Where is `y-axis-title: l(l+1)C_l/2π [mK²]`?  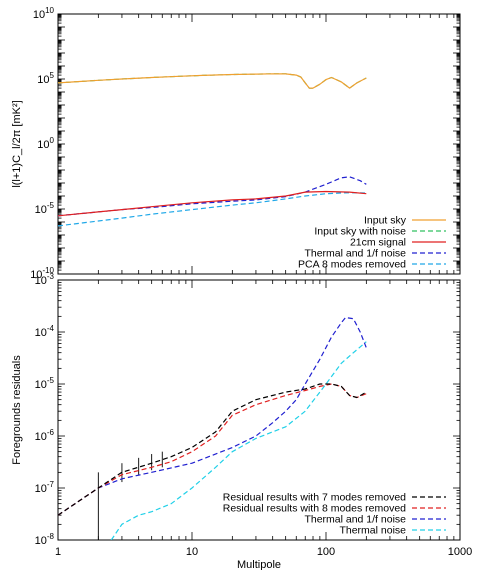
y-axis-title: l(l+1)C_l/2π [mK²] is located at coordinates (17, 143).